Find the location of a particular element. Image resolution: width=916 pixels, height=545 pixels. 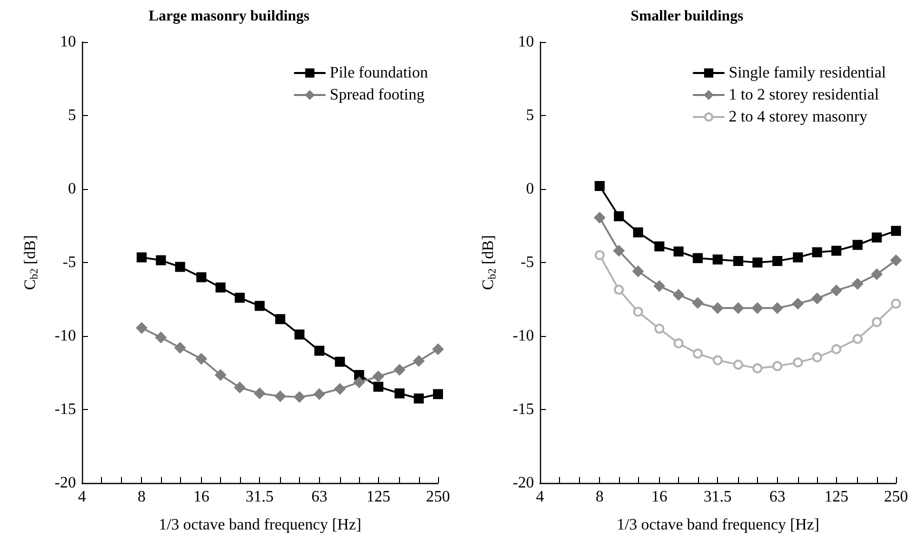

chart-title: Large masonry buildings is located at coordinates (229, 16).